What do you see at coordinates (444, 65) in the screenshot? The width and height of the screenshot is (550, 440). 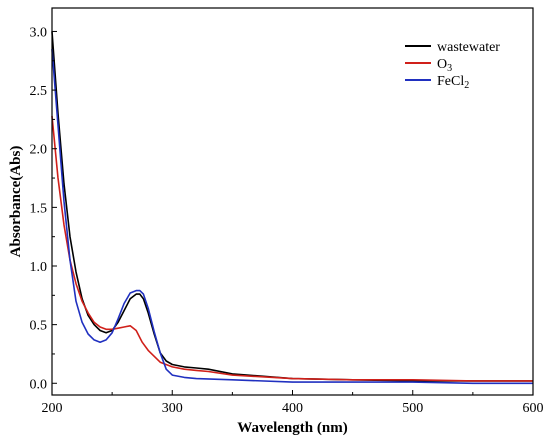 I see `legend-label: O3` at bounding box center [444, 65].